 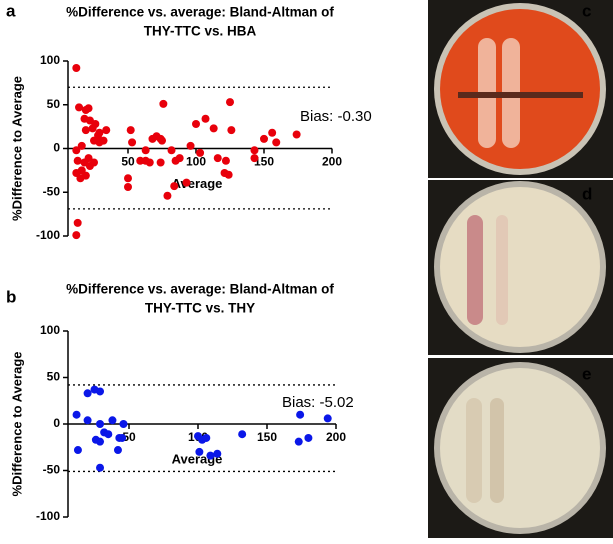 I want to click on panel-label: e, so click(x=586, y=373).